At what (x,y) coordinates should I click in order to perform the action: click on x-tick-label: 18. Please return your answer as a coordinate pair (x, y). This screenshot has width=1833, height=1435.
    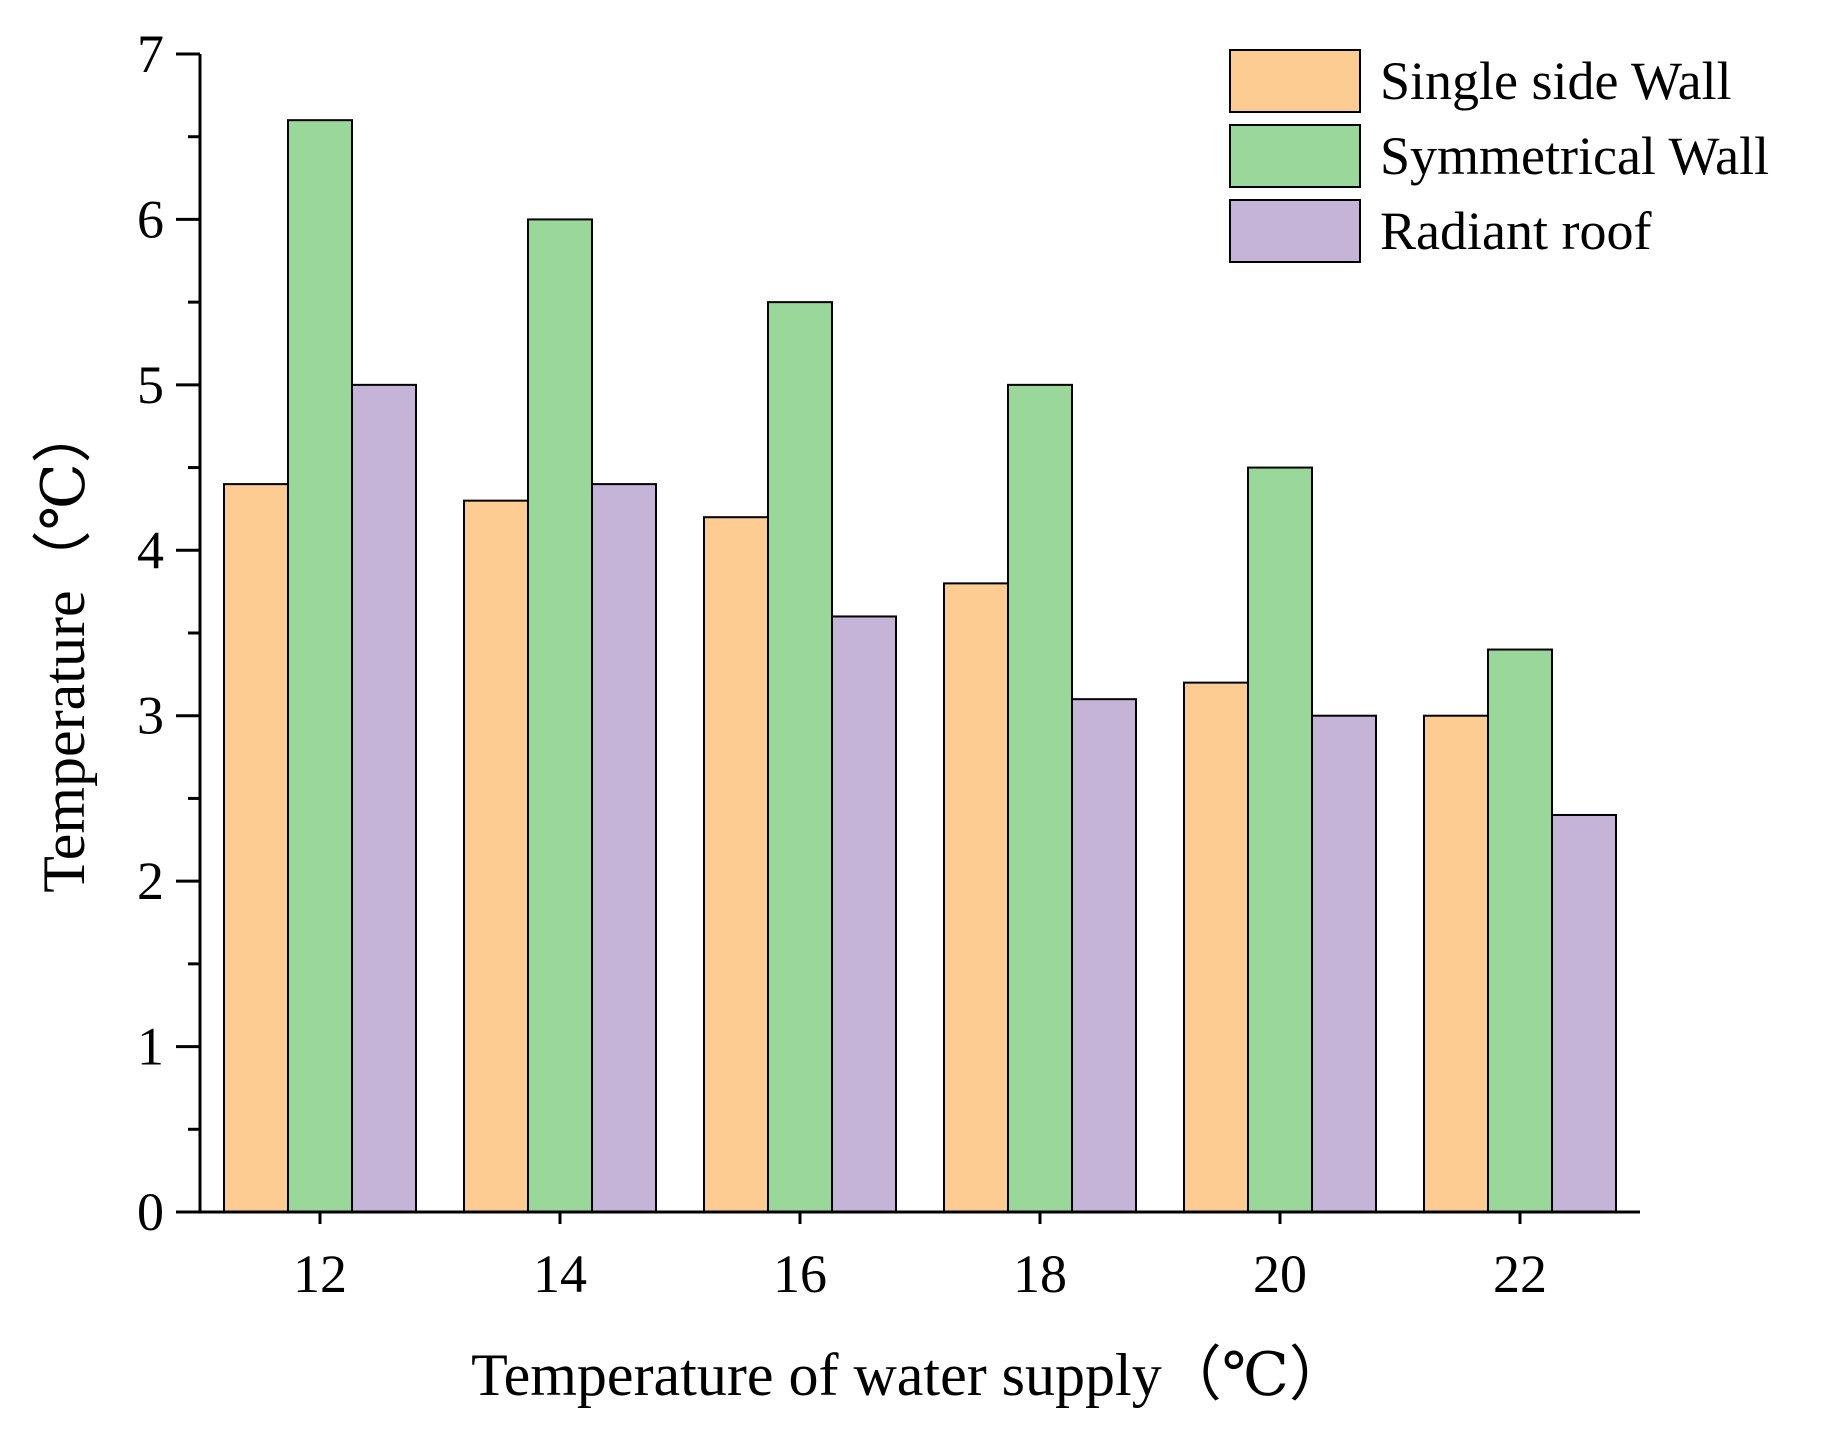
    Looking at the image, I should click on (1040, 1274).